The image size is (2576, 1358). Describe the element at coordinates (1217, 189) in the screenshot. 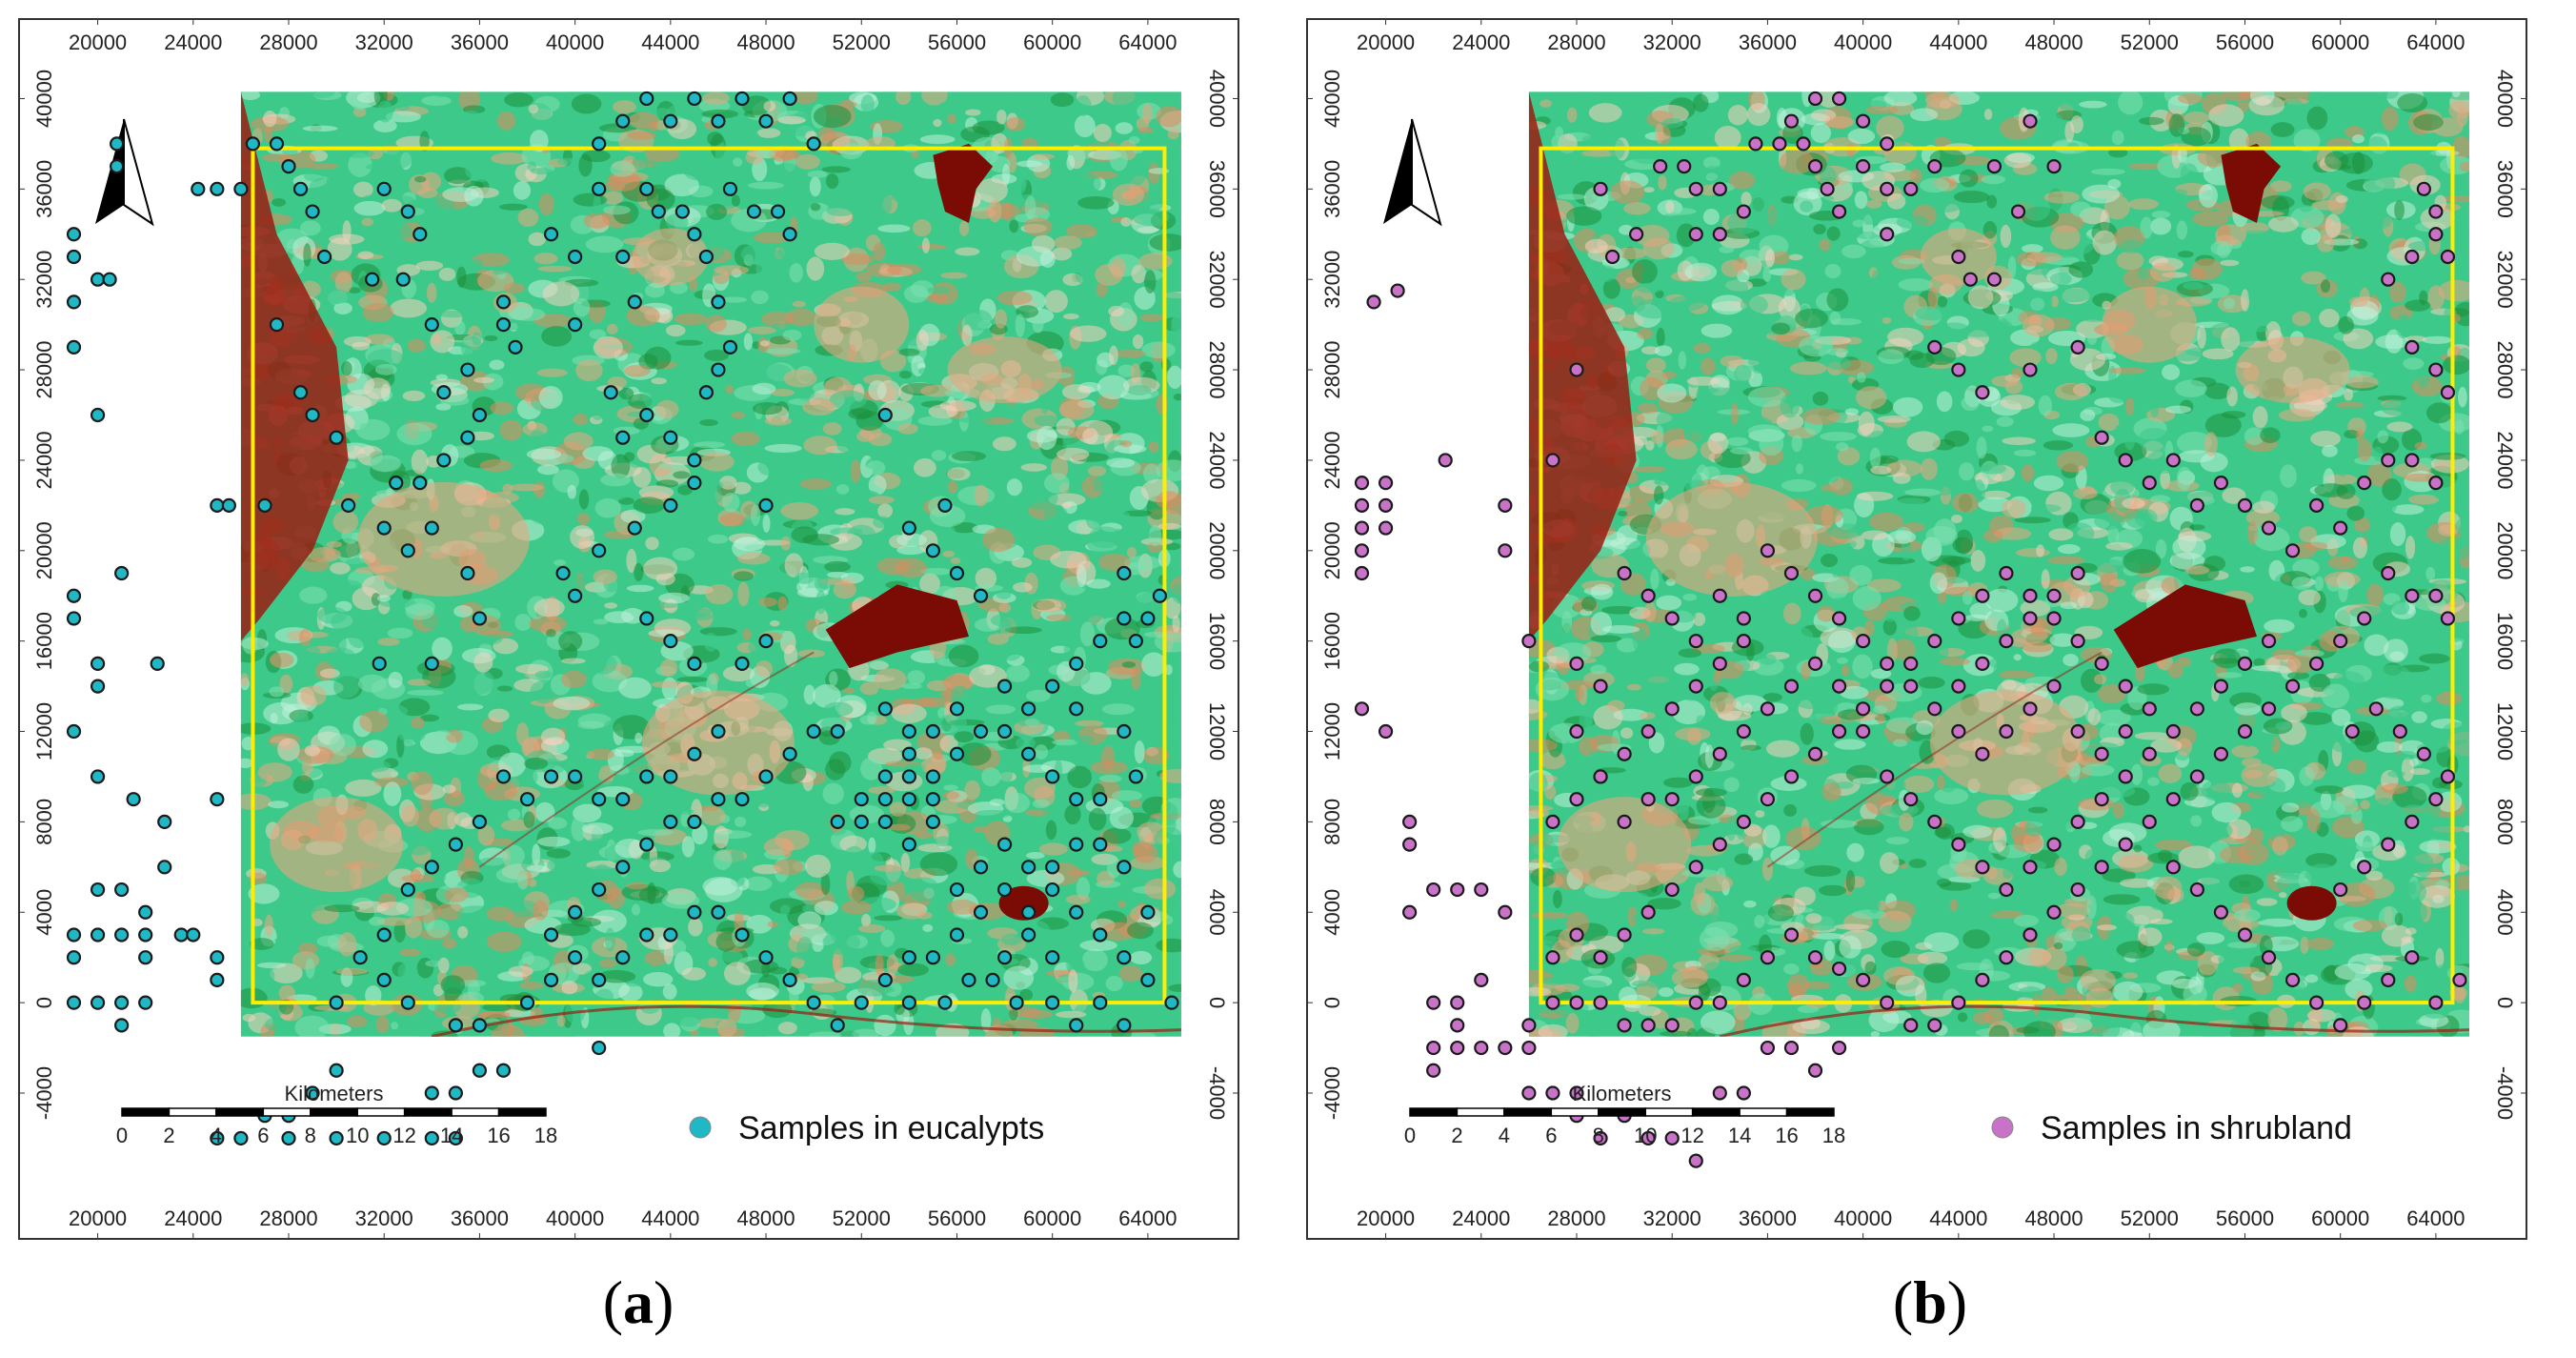

I see `y-tick-right: 36000` at that location.